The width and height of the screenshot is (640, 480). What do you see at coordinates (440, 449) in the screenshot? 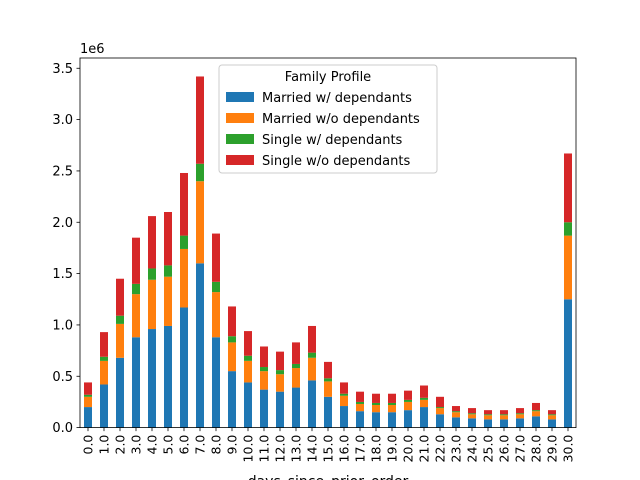
I see `x-tick-label: 22.0` at bounding box center [440, 449].